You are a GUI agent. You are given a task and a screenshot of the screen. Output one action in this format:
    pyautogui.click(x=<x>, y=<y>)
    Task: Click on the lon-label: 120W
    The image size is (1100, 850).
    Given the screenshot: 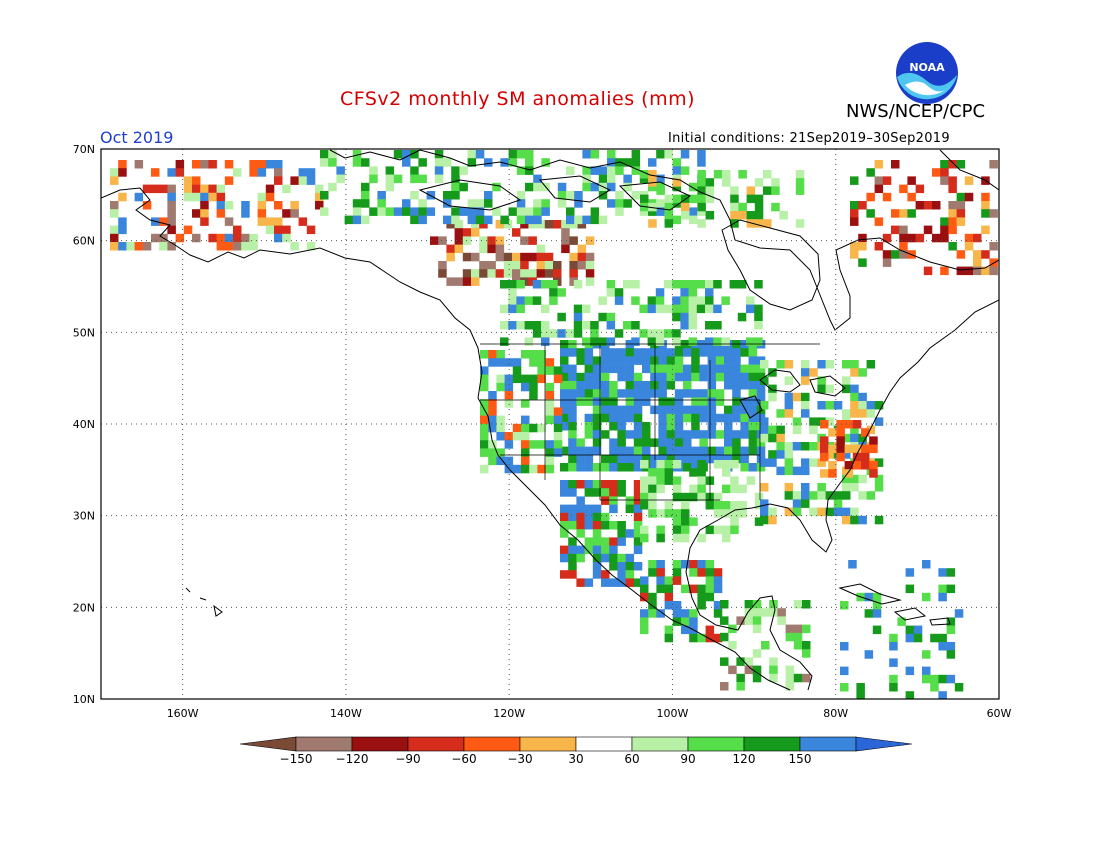 What is the action you would take?
    pyautogui.click(x=509, y=713)
    